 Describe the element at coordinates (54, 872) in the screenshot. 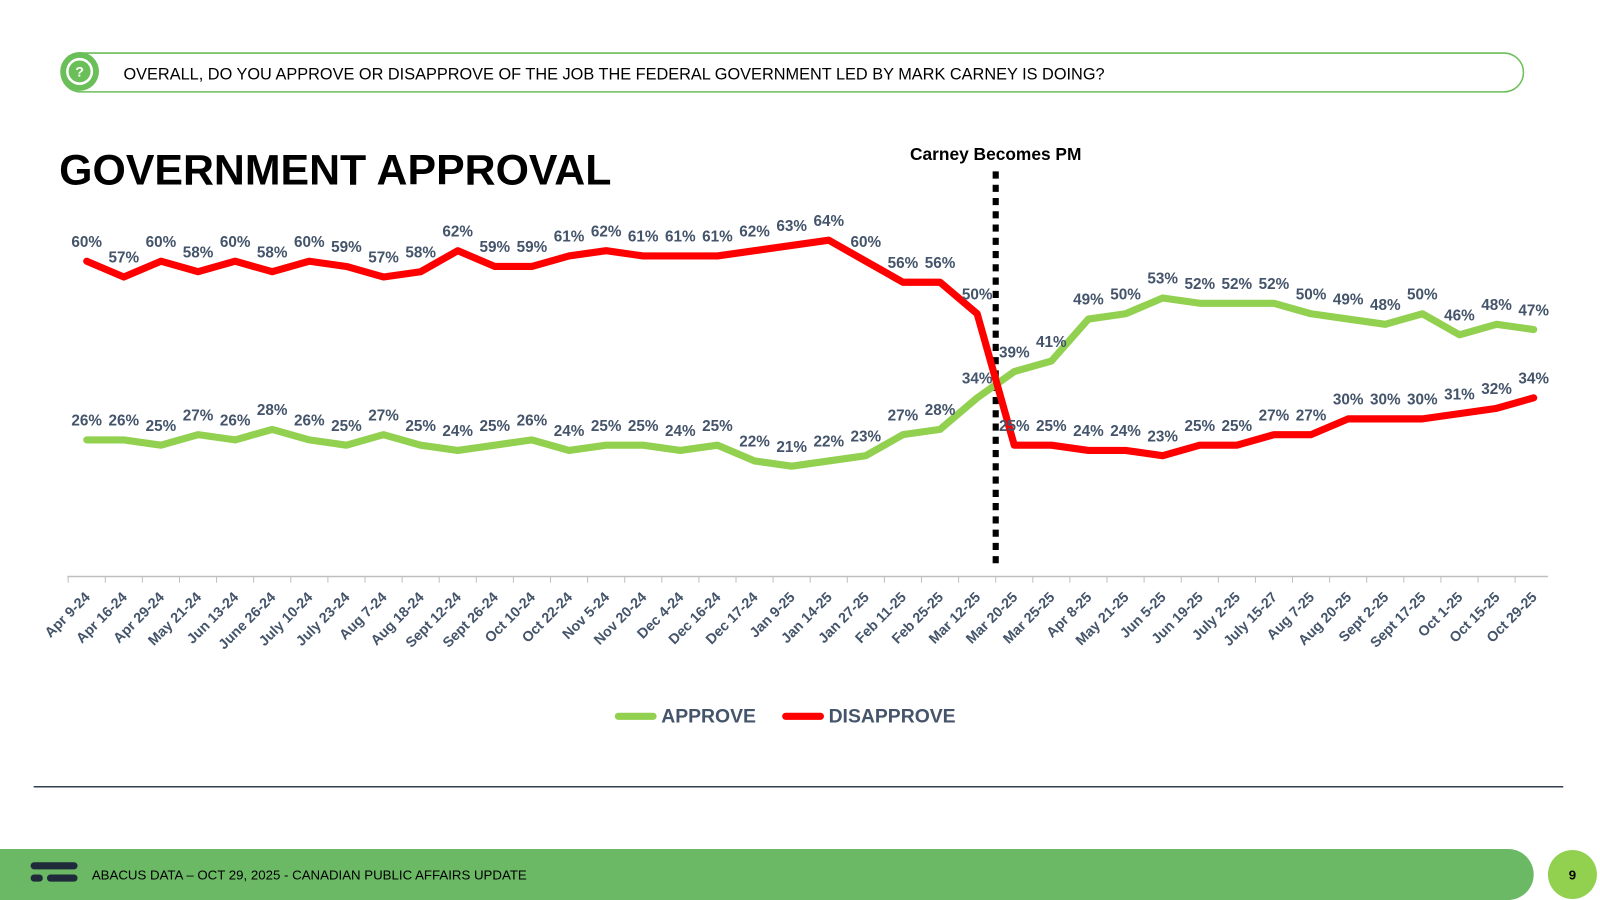

I see `logo` at that location.